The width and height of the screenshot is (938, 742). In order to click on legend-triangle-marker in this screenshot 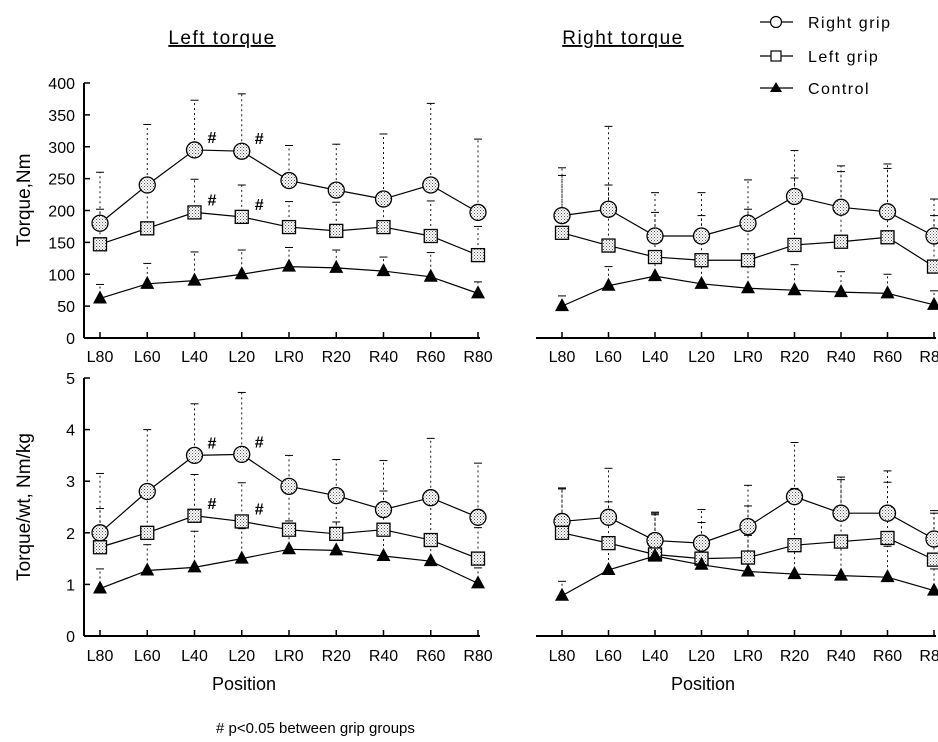, I will do `click(776, 87)`.